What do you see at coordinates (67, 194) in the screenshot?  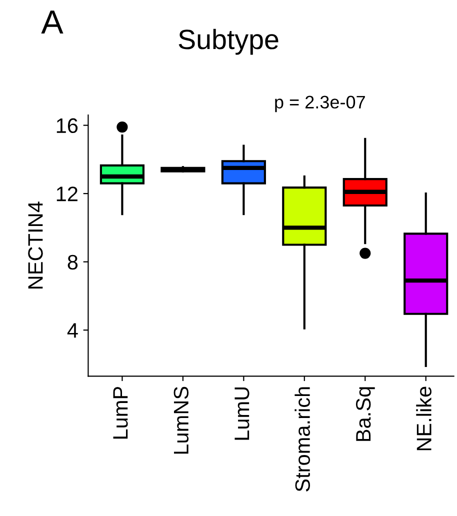 I see `y-tick-label: 12` at bounding box center [67, 194].